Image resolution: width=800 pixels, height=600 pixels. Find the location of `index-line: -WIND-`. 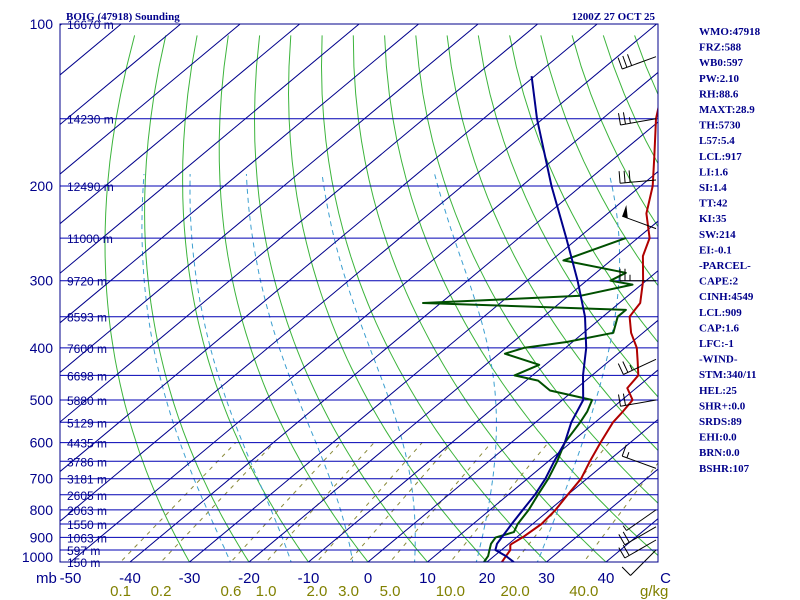

index-line: -WIND- is located at coordinates (718, 360).